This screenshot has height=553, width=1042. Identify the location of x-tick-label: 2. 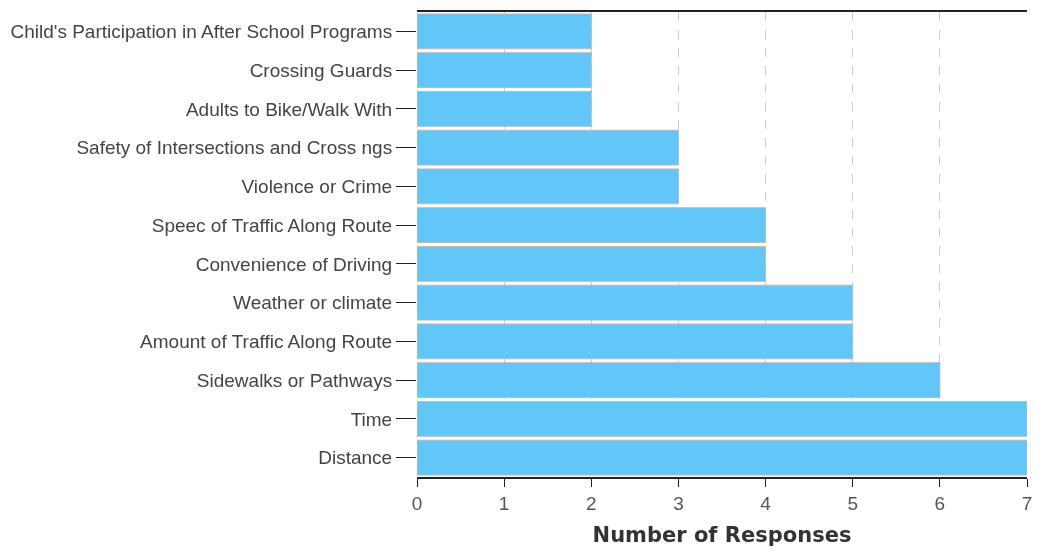
(591, 503).